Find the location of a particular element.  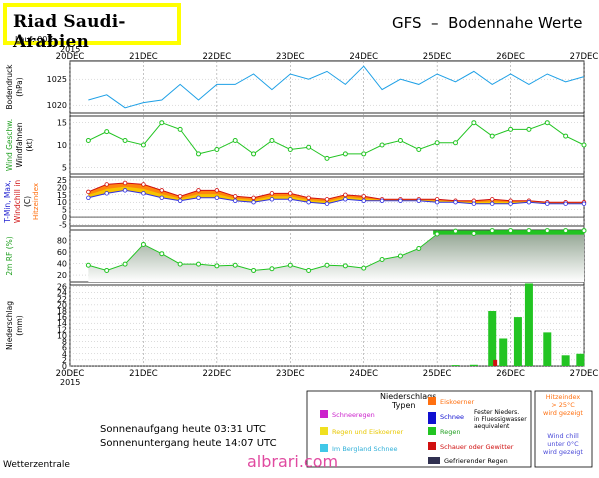

panel-0-ytick: 1025 is located at coordinates (57, 79).